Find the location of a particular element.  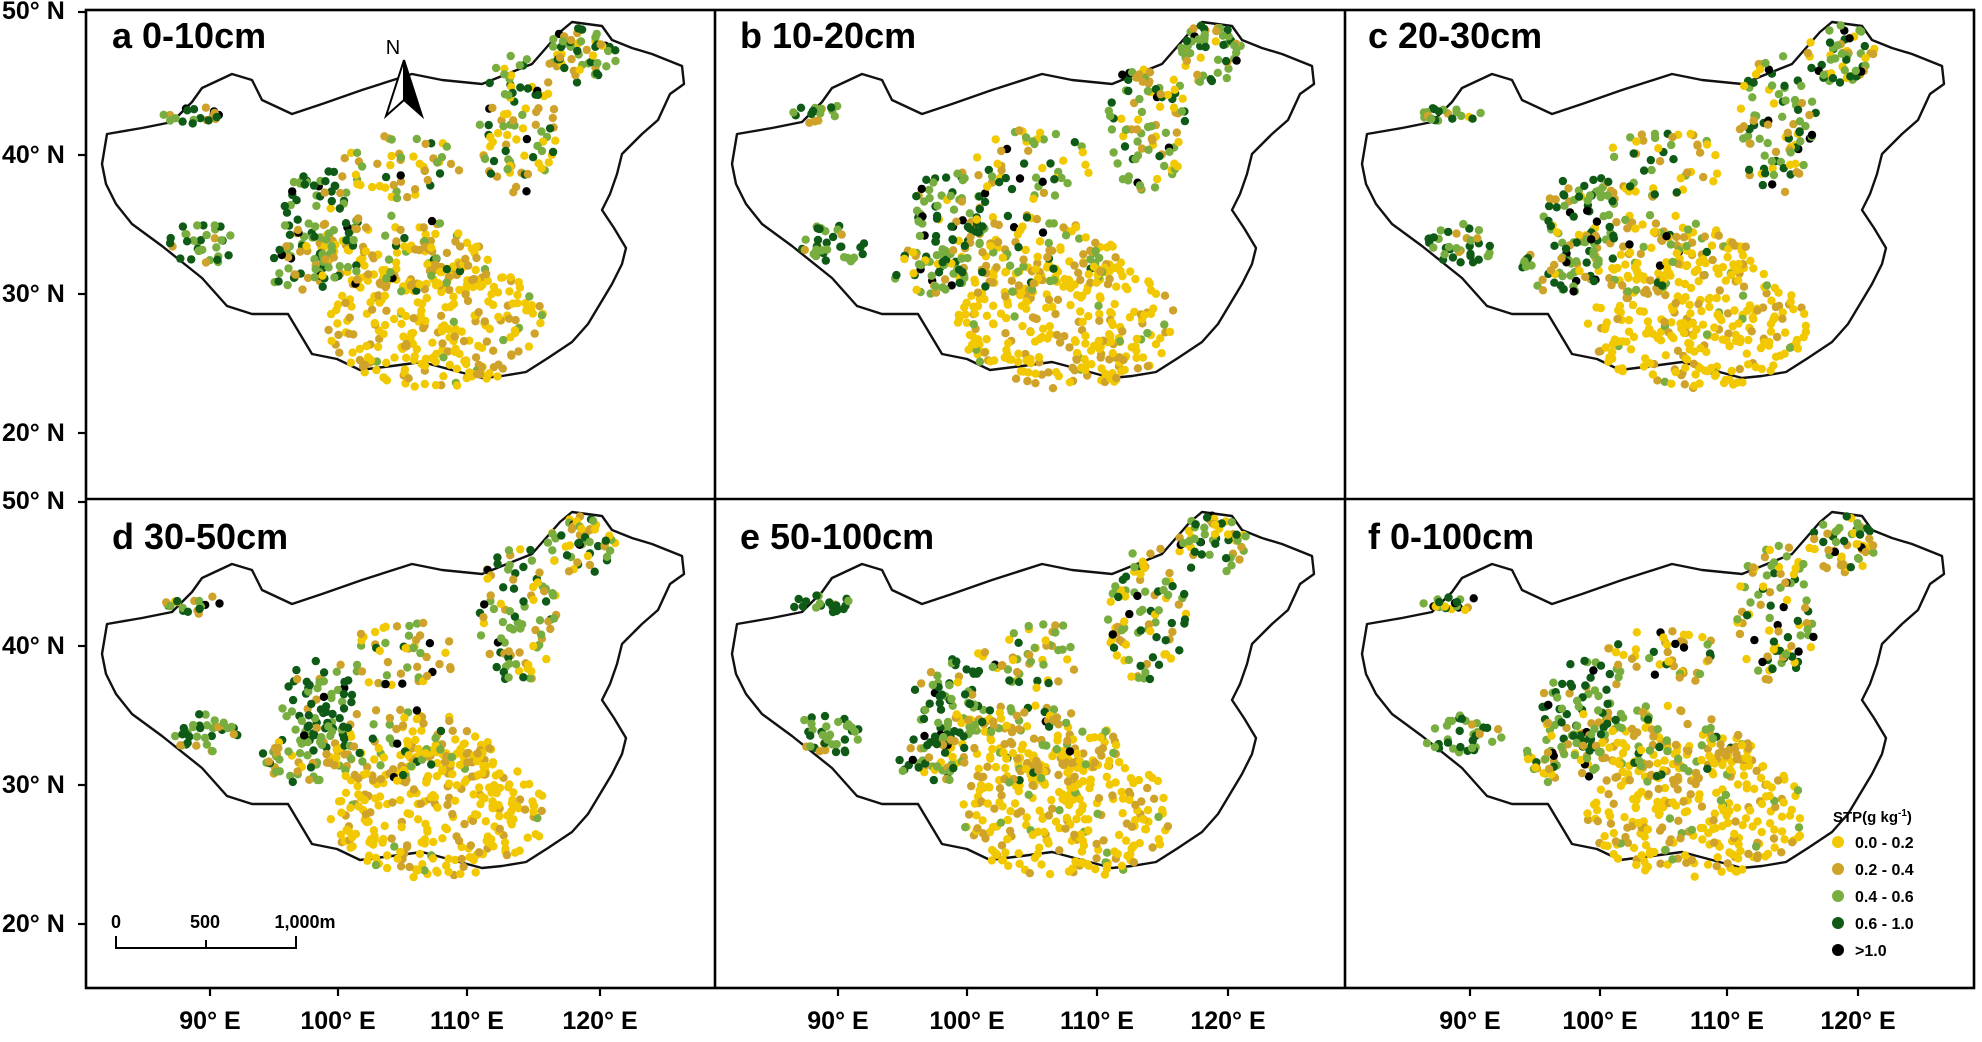

north-arrow: N is located at coordinates (404, 78).